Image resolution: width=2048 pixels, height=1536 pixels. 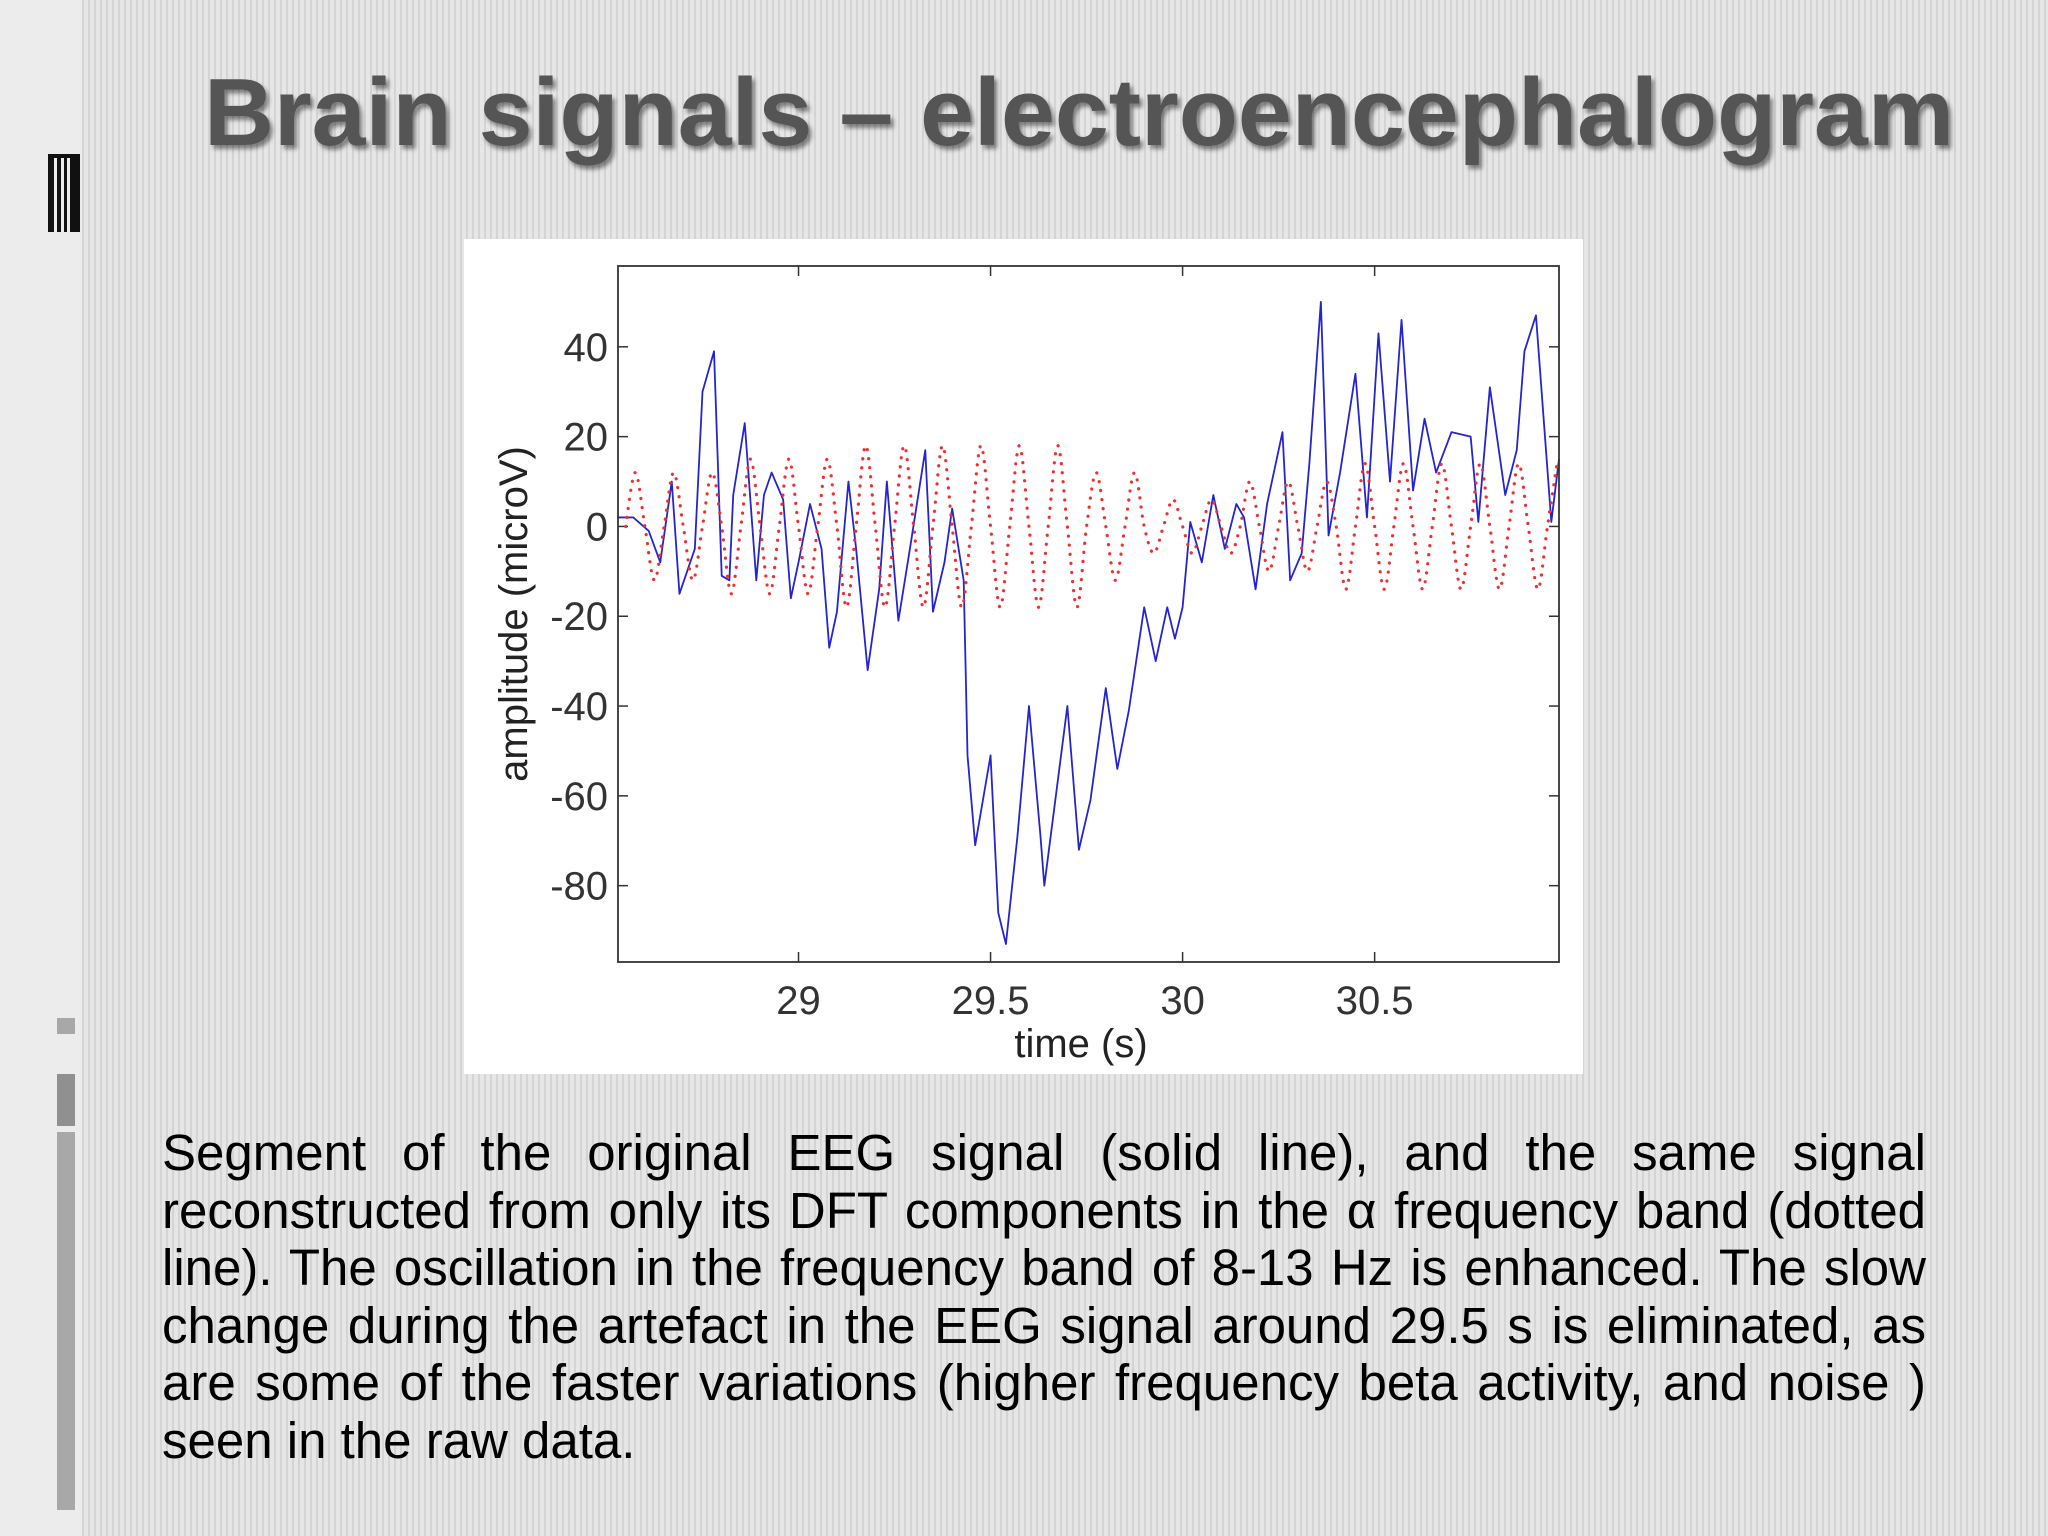 I want to click on y-tick-label: -20, so click(x=579, y=617).